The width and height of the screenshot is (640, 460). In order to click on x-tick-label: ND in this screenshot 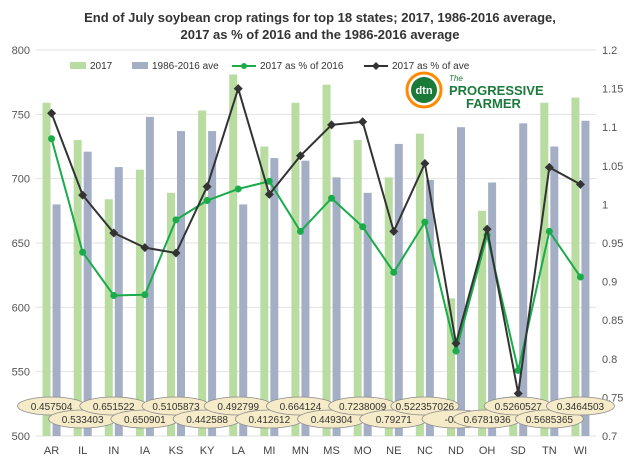, I will do `click(456, 451)`.